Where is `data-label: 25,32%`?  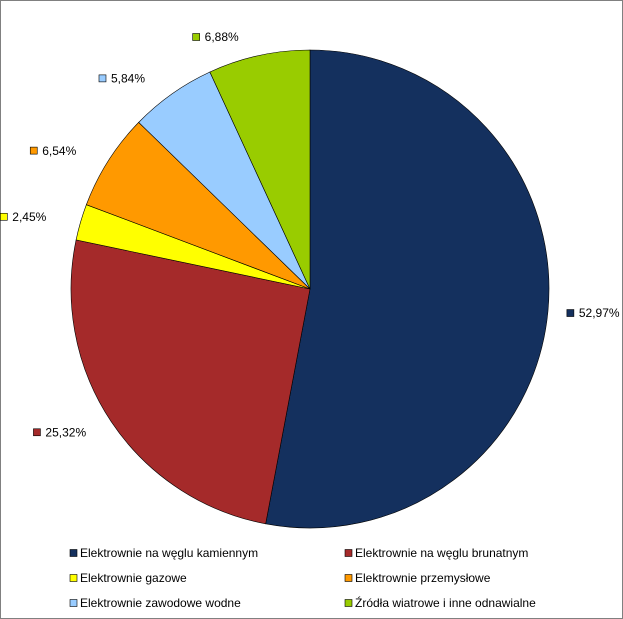 data-label: 25,32% is located at coordinates (65, 432).